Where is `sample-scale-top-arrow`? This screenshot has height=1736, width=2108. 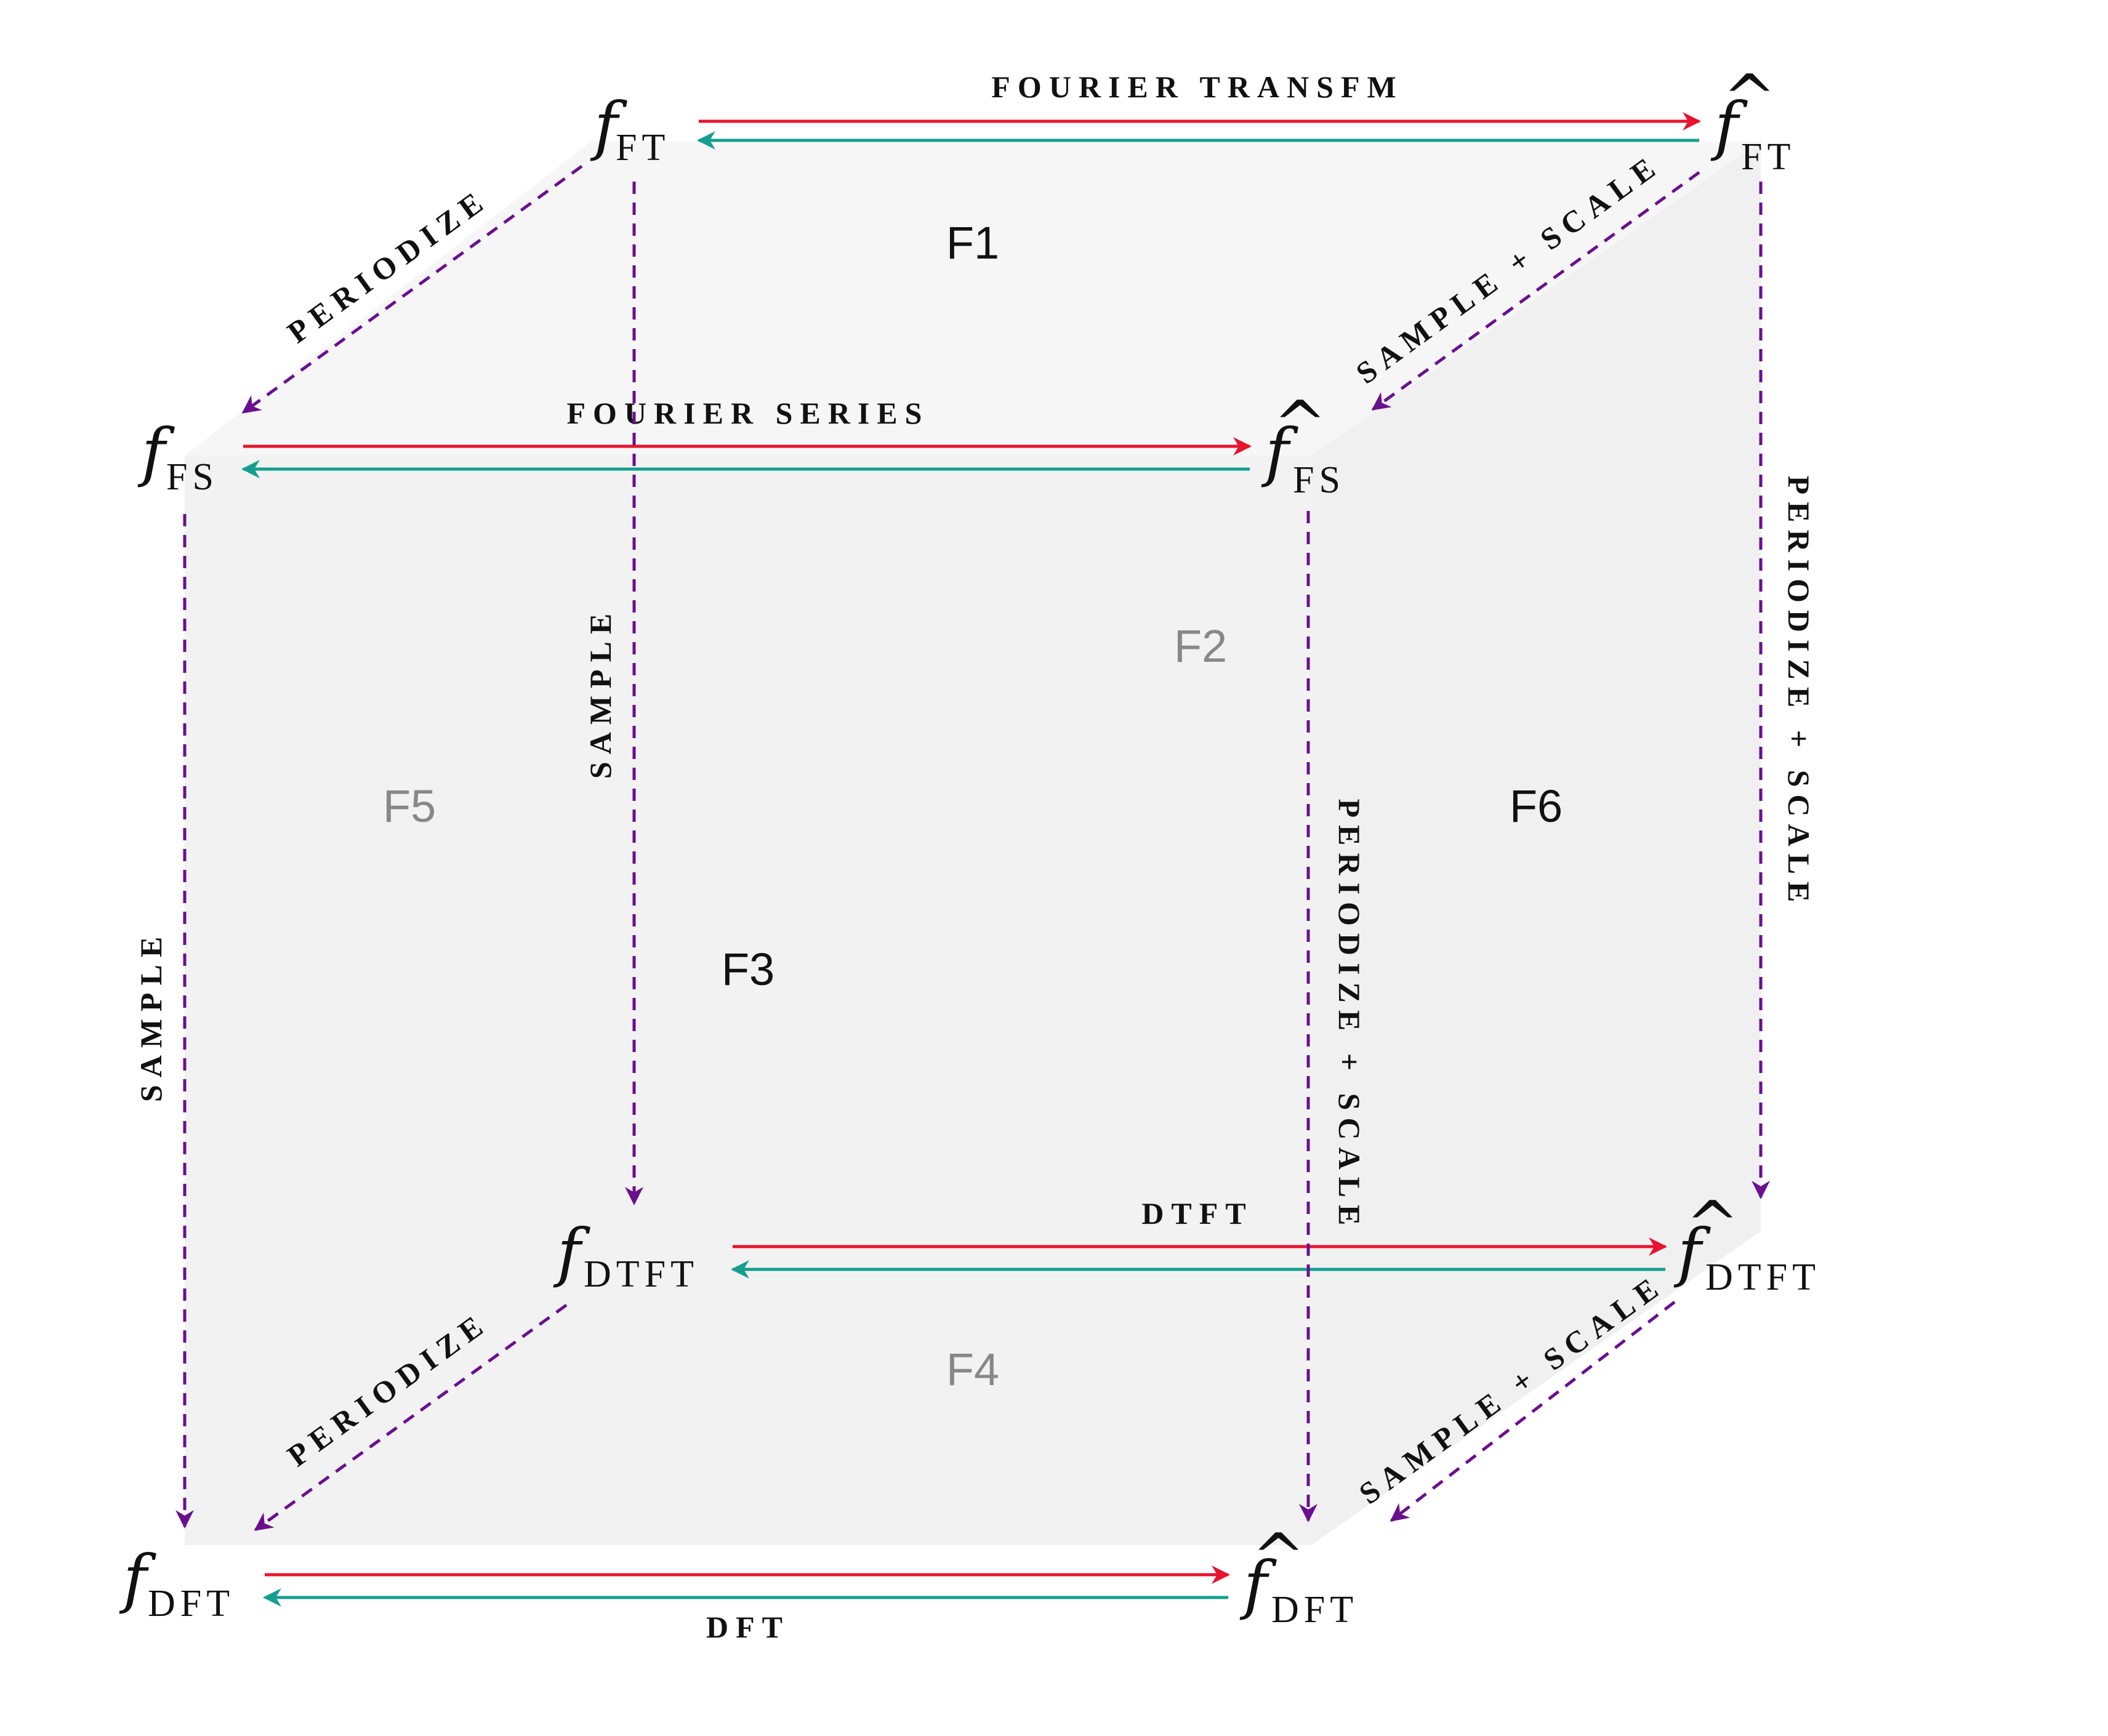 sample-scale-top-arrow is located at coordinates (1535, 291).